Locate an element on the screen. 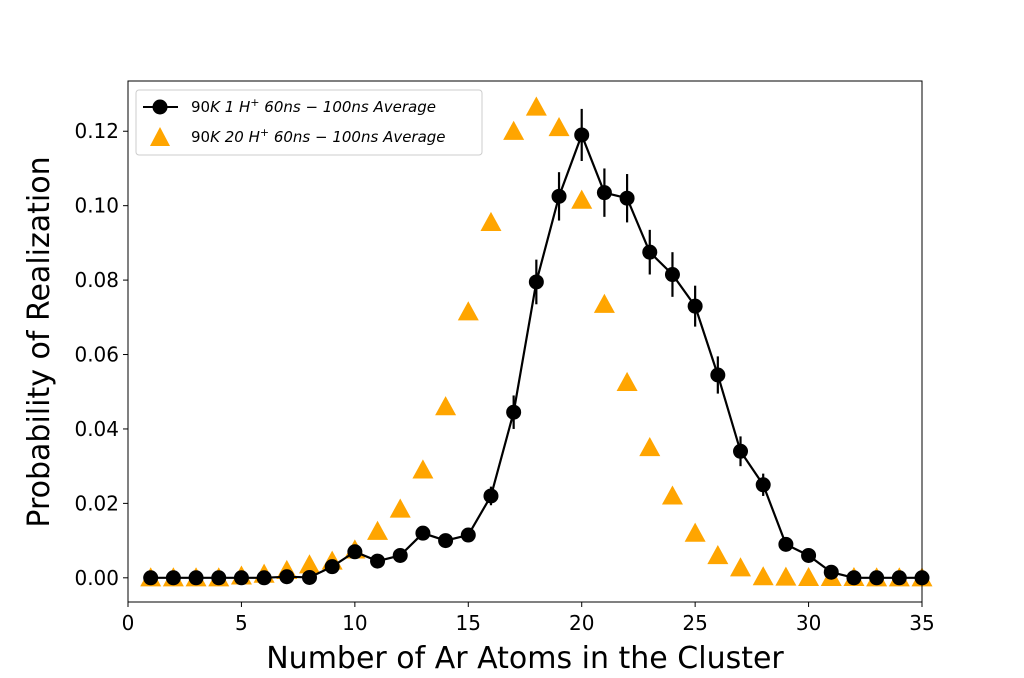  legend-frame is located at coordinates (309, 122).